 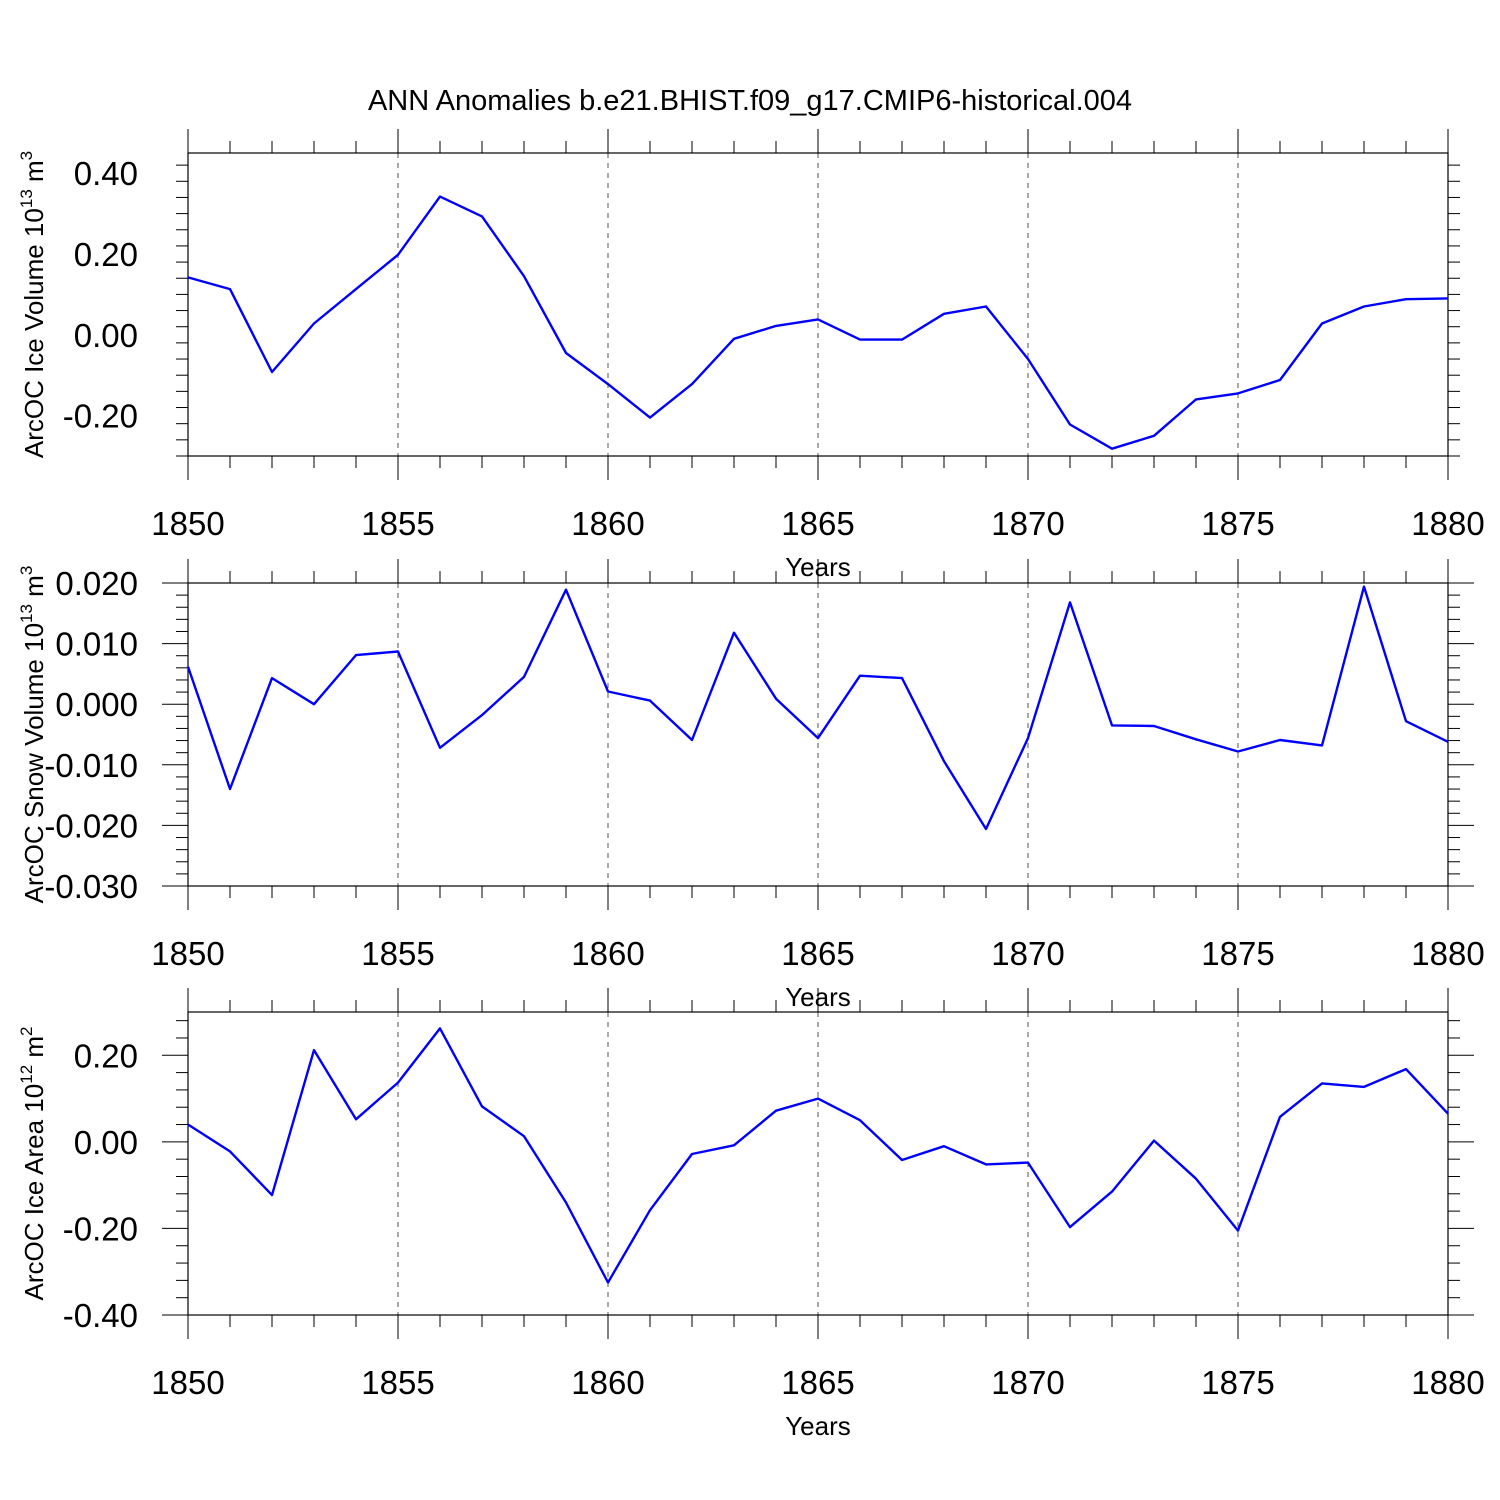 What do you see at coordinates (91, 886) in the screenshot?
I see `y-tick-label: -0.030` at bounding box center [91, 886].